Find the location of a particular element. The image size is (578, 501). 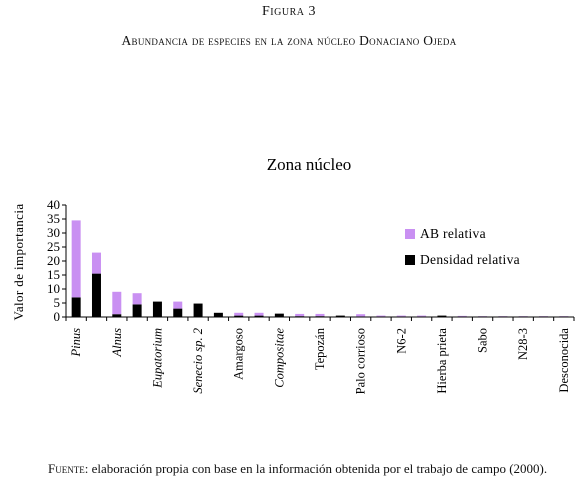

y-tick-label: 35 is located at coordinates (53, 218).